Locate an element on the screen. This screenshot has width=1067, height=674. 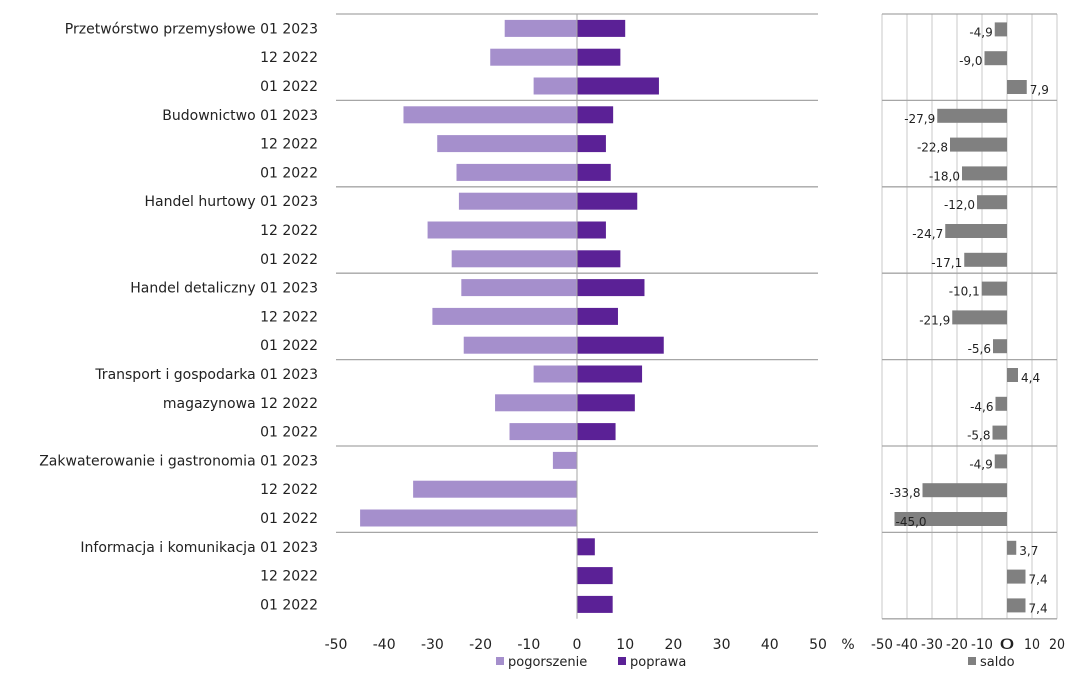
category-label: Handel hurtowy 01 2023 is located at coordinates (231, 202).